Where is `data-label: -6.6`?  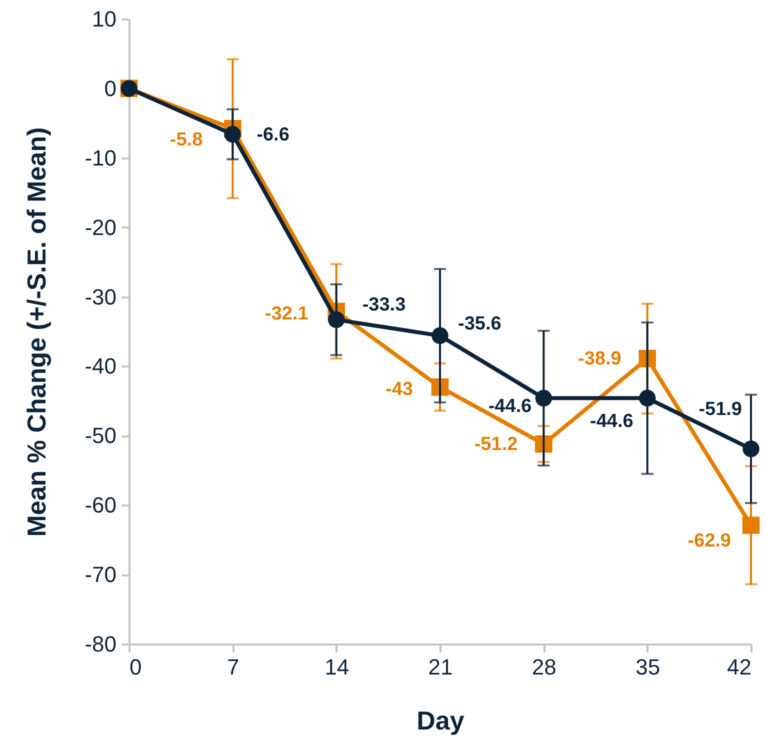 data-label: -6.6 is located at coordinates (273, 135).